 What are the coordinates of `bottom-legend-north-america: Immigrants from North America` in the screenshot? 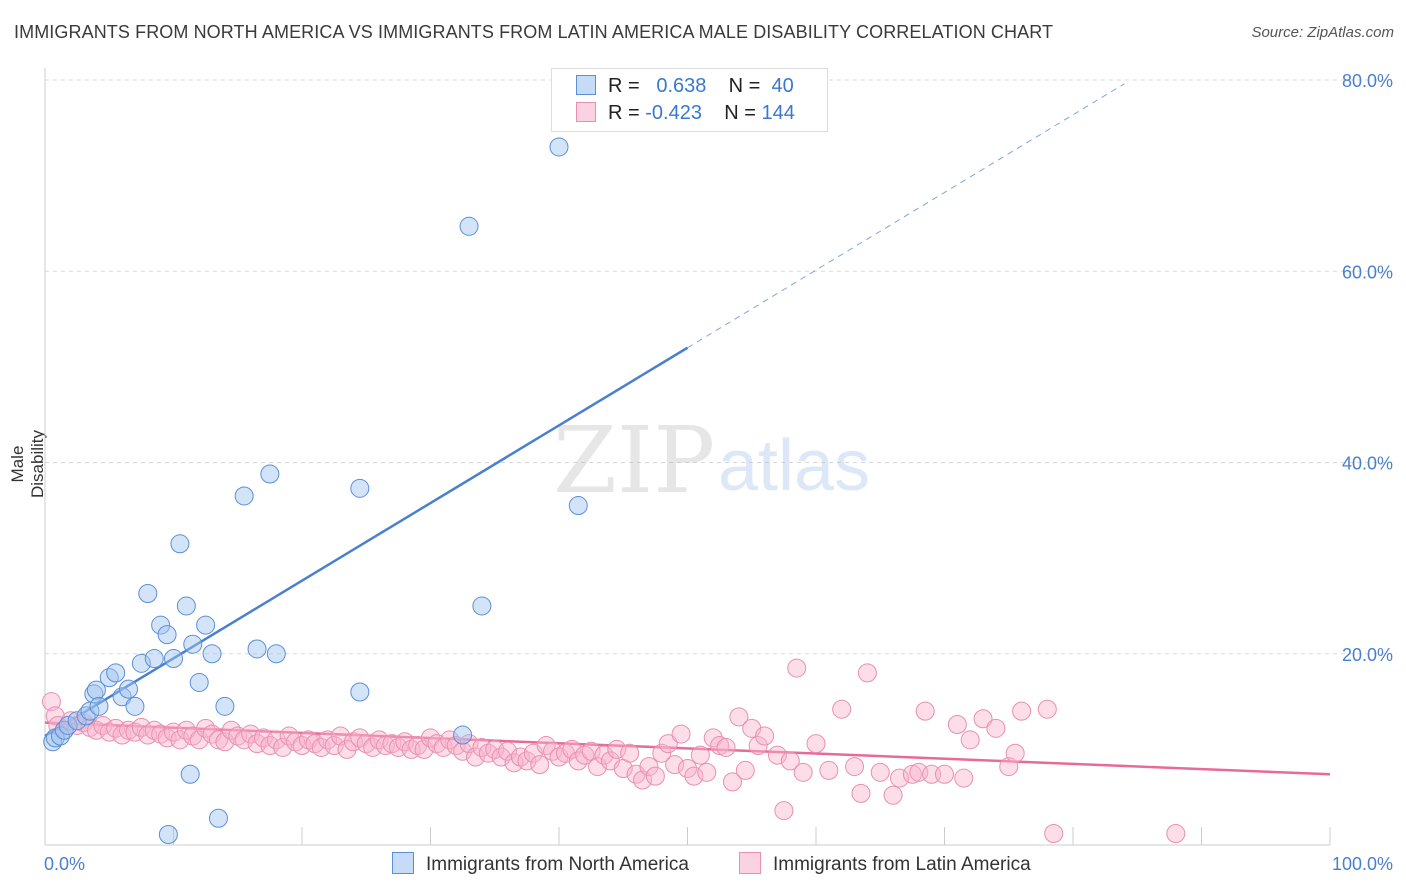 It's located at (540, 864).